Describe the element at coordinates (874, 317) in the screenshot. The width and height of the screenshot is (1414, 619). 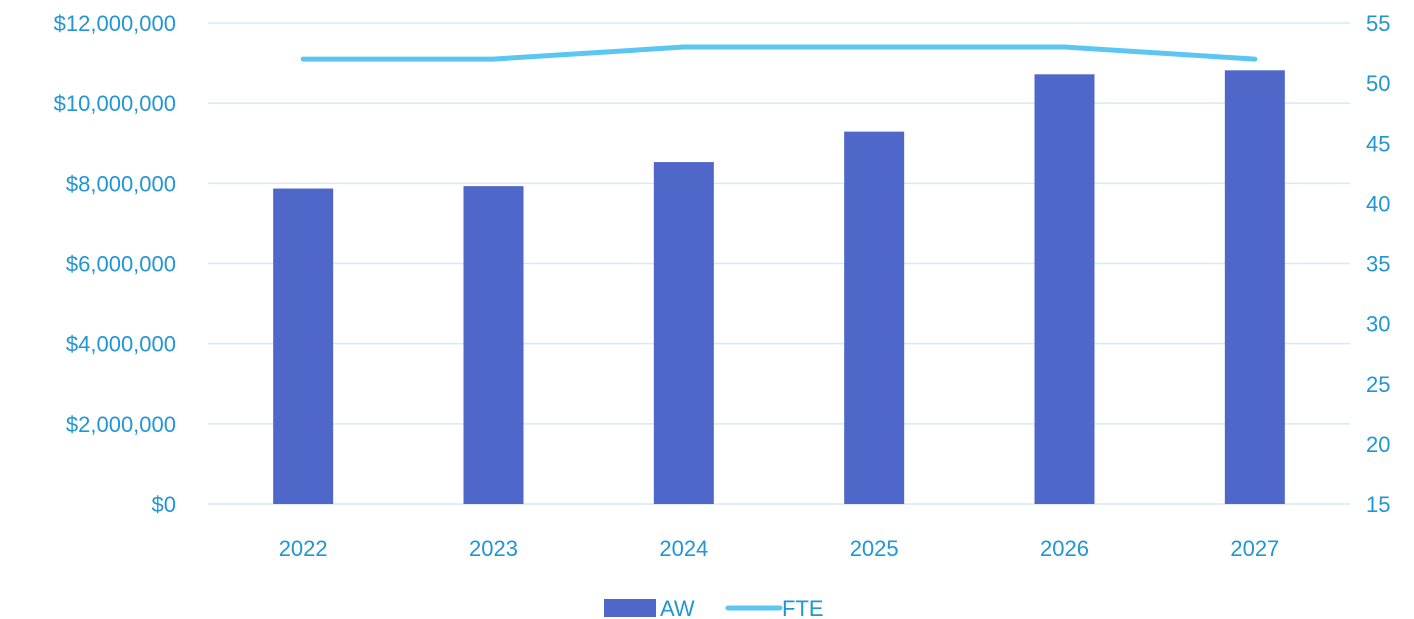
I see `bar-2025` at that location.